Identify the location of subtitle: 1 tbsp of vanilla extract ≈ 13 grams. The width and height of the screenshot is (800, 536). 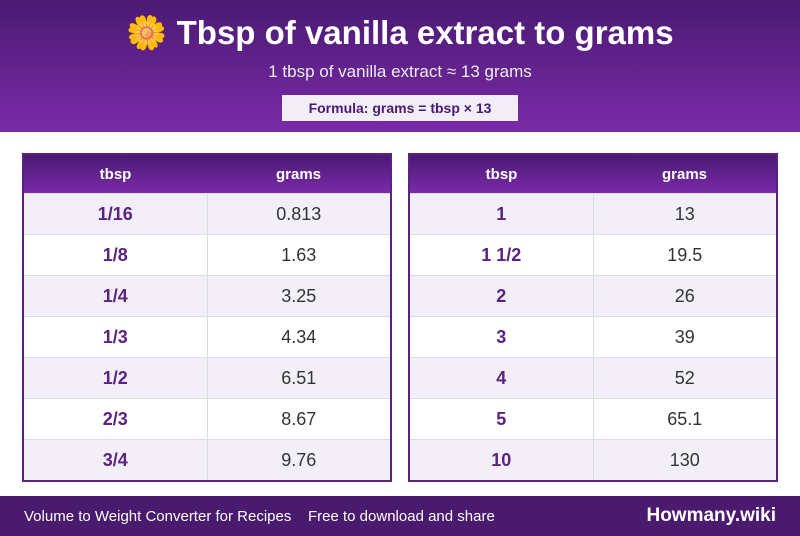
(400, 71).